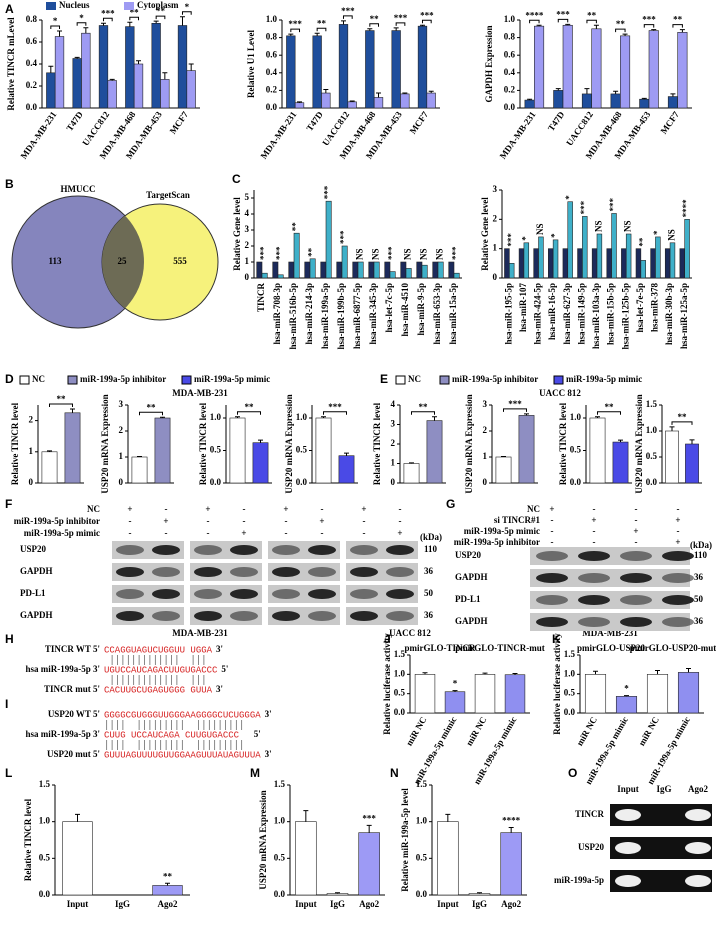 The height and width of the screenshot is (939, 716). Describe the element at coordinates (182, 755) in the screenshot. I see `sequence: GUUUAGUUUUGUUGGAAGUUUAUAGUUUA` at that location.